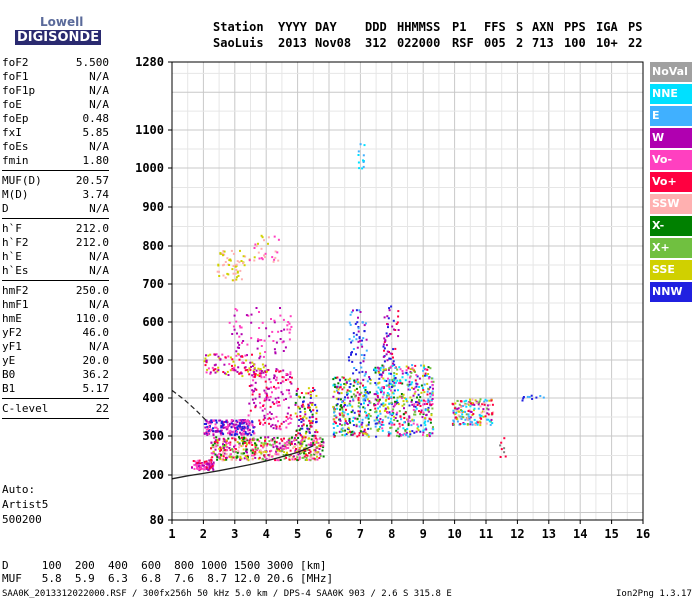  I want to click on param-name: h`Es, so click(15, 270).